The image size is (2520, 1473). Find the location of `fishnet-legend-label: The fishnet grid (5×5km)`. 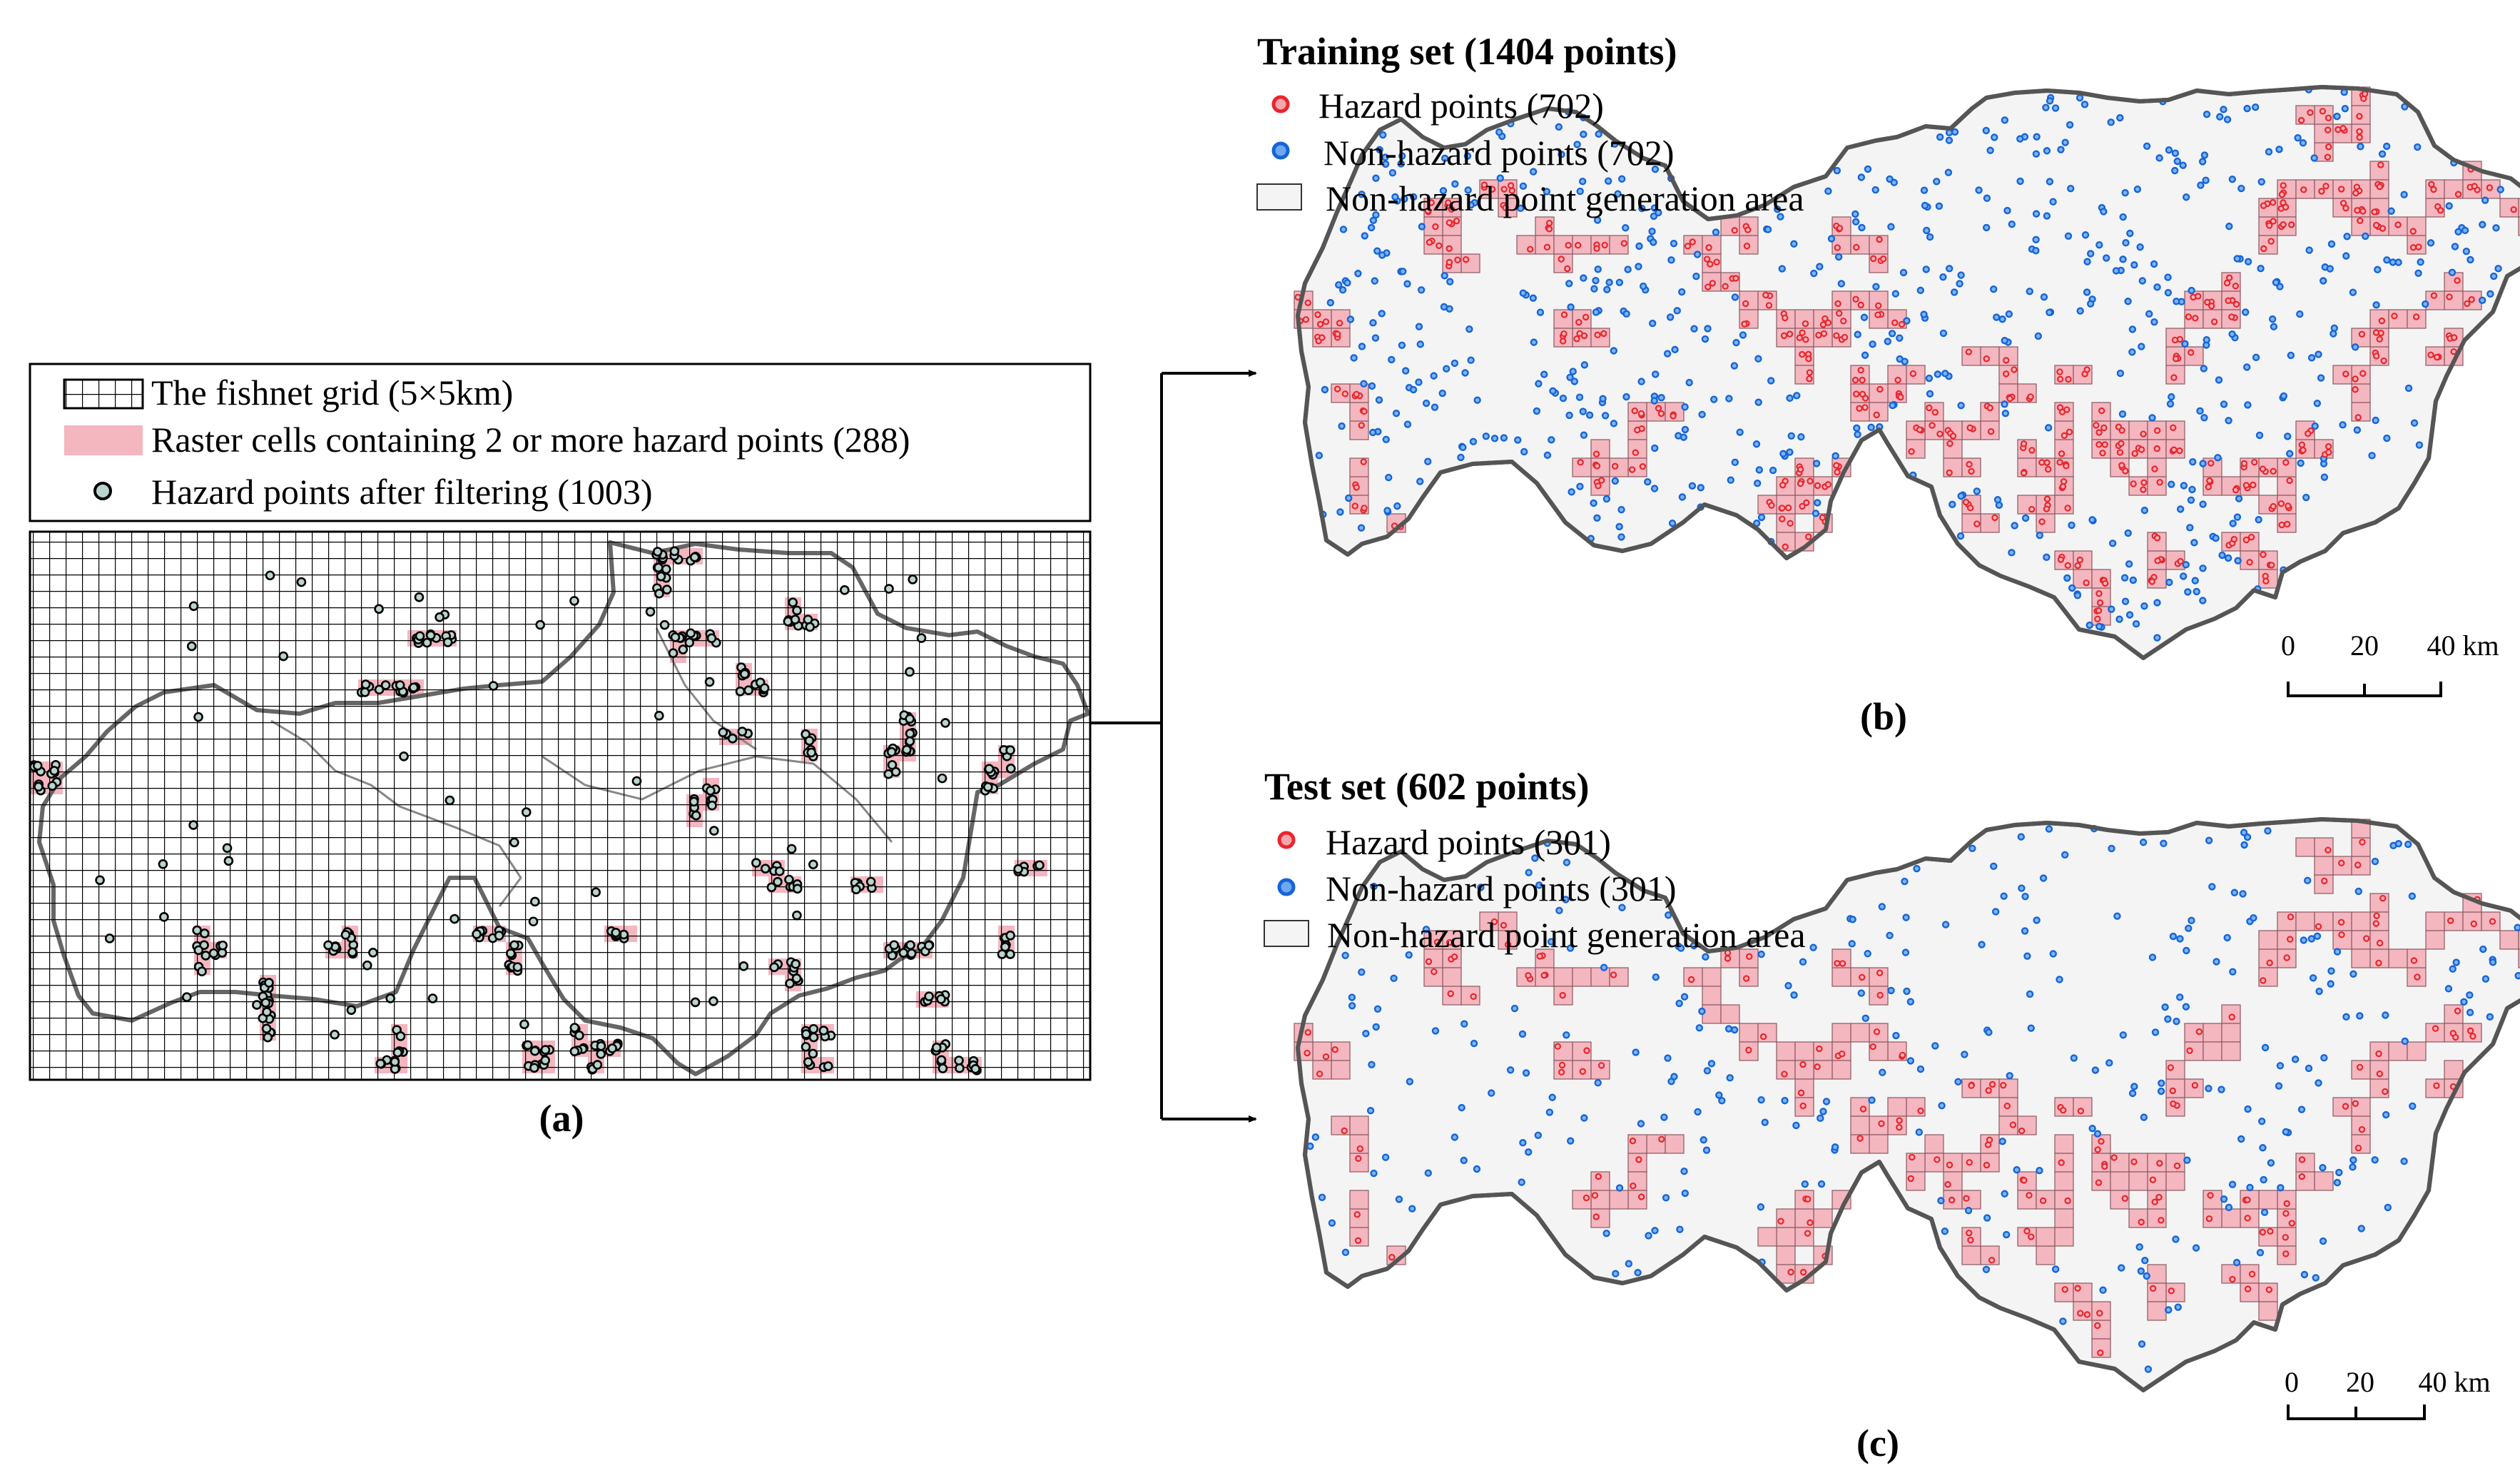

fishnet-legend-label: The fishnet grid (5×5km) is located at coordinates (332, 393).